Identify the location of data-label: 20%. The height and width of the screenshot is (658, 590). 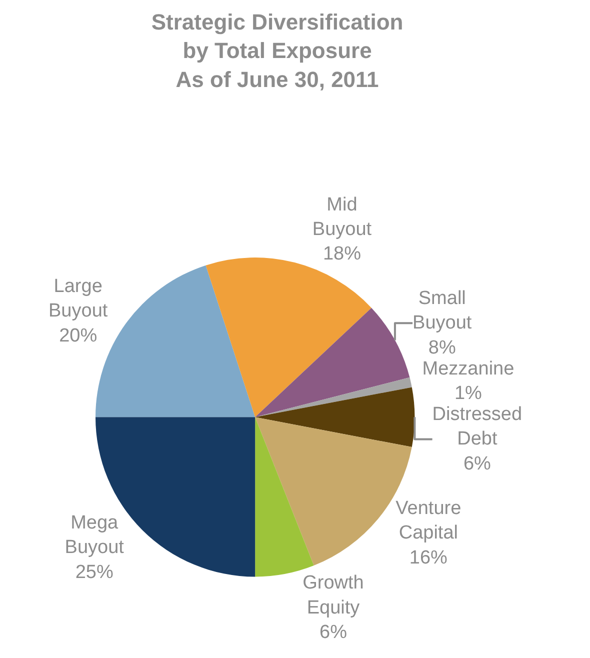
(78, 335).